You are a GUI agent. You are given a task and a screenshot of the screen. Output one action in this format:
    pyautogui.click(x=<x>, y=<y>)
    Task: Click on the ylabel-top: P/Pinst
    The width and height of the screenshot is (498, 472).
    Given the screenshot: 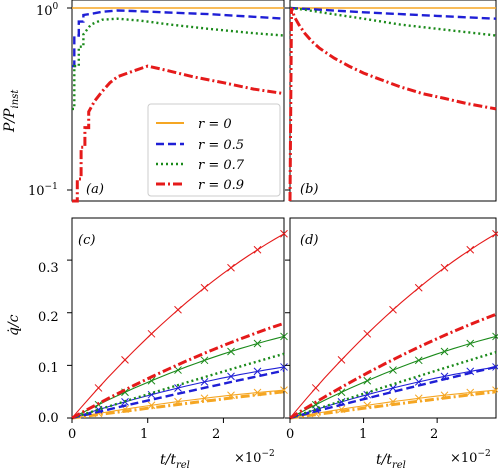 What is the action you would take?
    pyautogui.click(x=11, y=111)
    